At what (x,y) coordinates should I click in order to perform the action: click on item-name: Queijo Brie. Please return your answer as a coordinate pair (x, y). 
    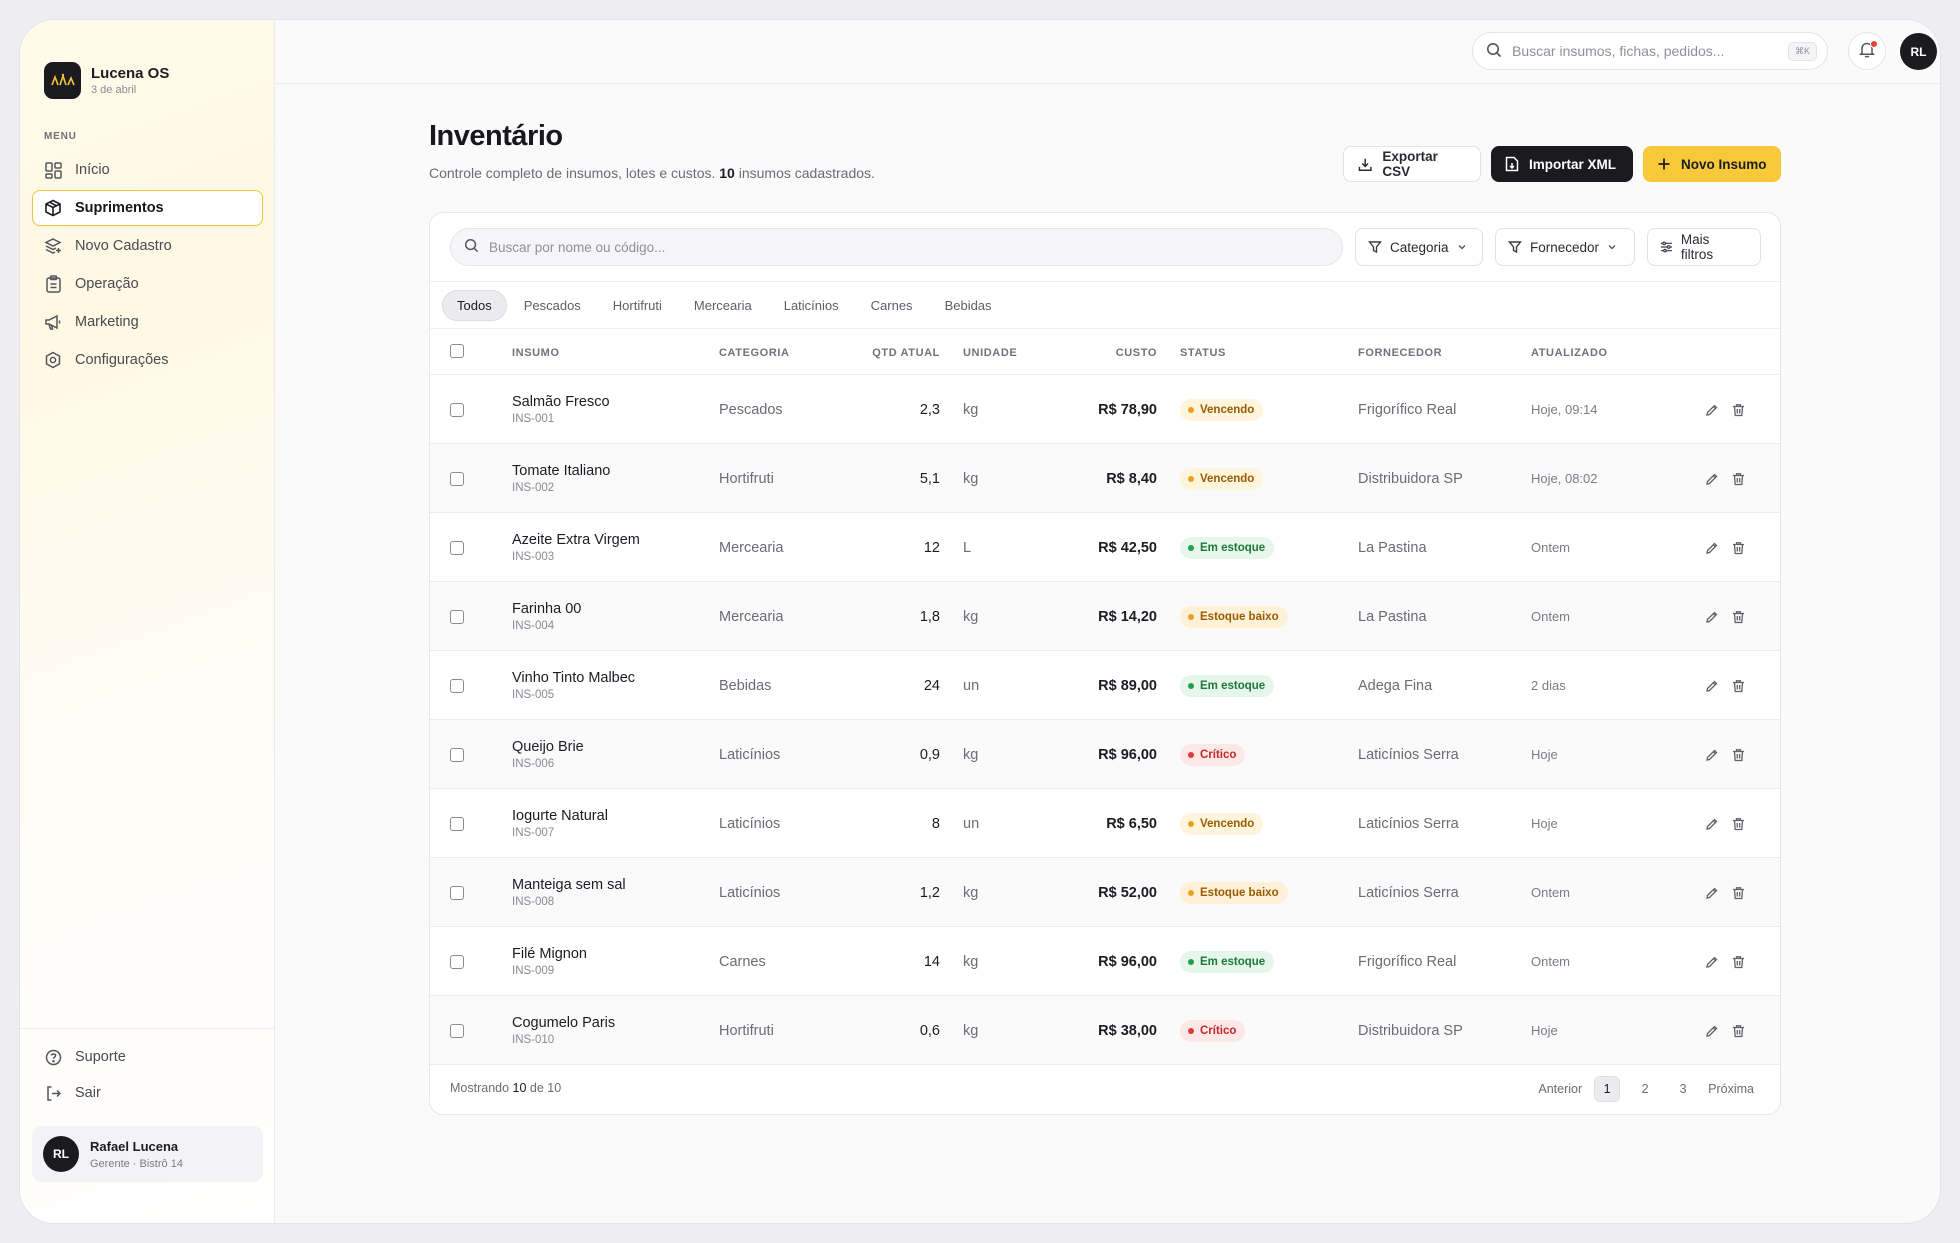
    Looking at the image, I should click on (548, 747).